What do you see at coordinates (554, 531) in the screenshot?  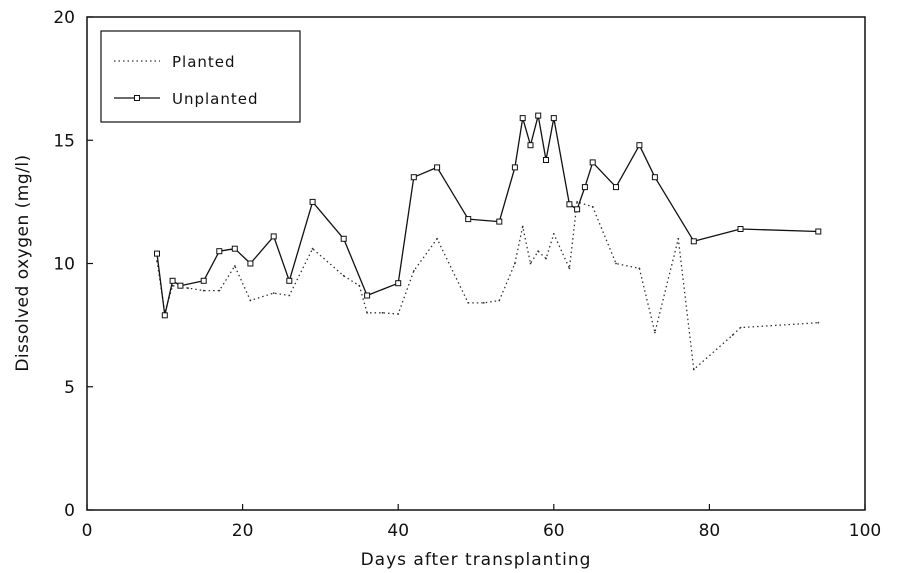 I see `x-tick-label: 60` at bounding box center [554, 531].